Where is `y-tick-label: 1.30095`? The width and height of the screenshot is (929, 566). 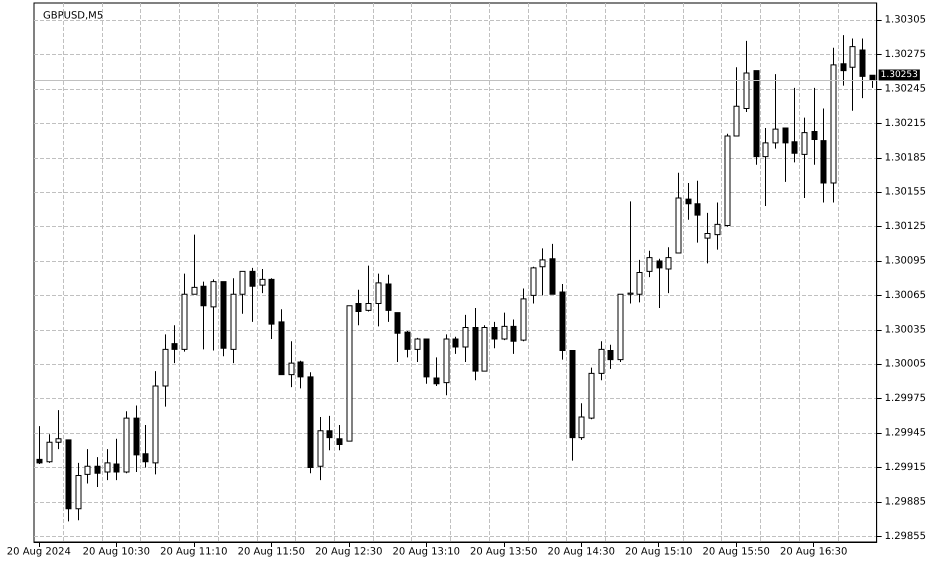 y-tick-label: 1.30095 is located at coordinates (905, 261).